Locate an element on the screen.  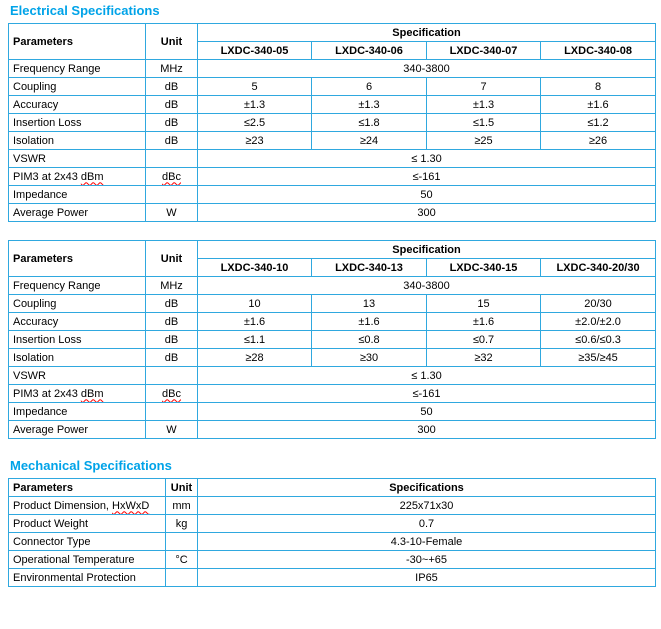
model-name: LXDC-340-08 is located at coordinates (598, 50).